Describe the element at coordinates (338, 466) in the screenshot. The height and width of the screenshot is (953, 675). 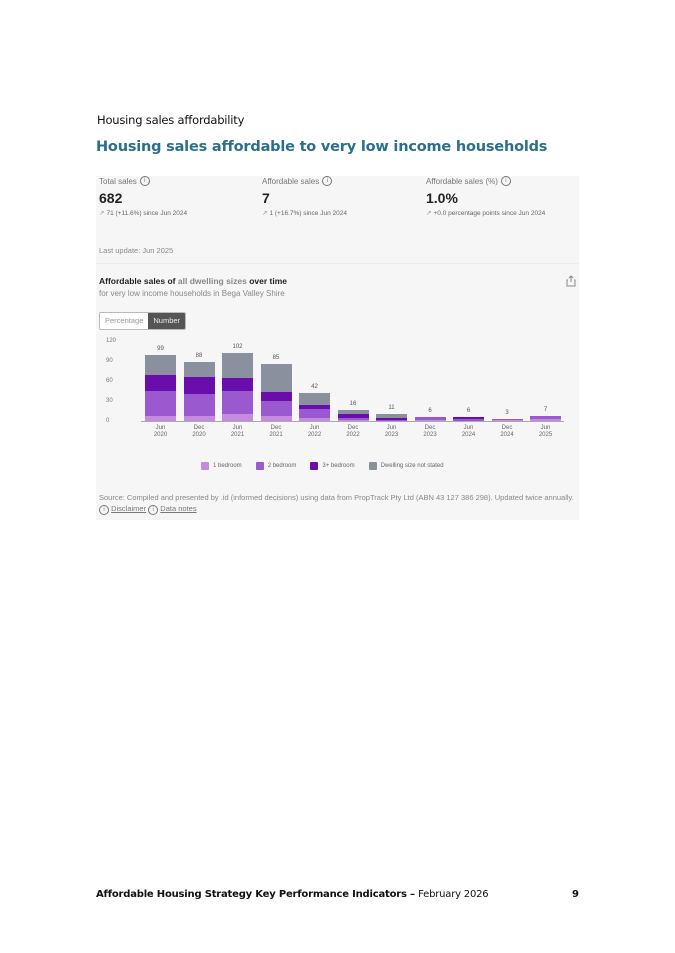
I see `legend-label: 3+ bedroom` at that location.